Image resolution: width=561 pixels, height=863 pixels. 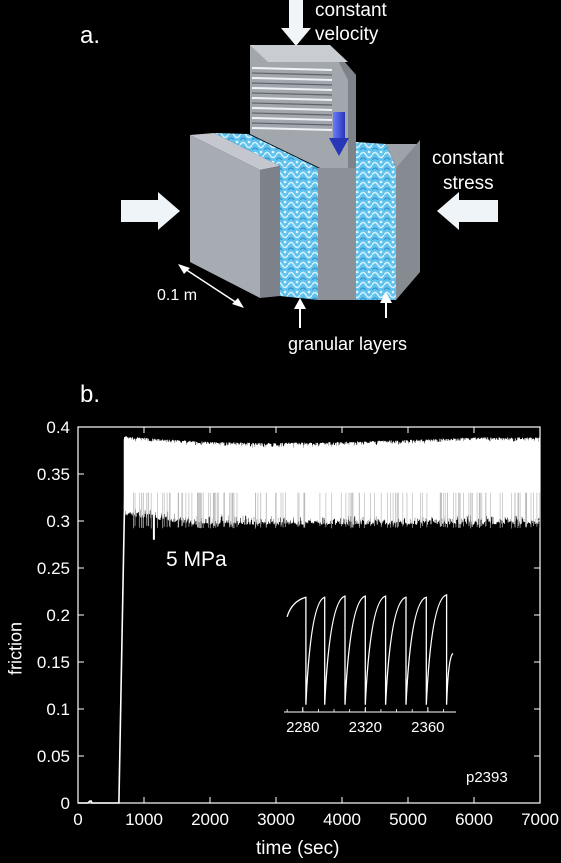 I want to click on central-sliding-block, so click(x=303, y=172).